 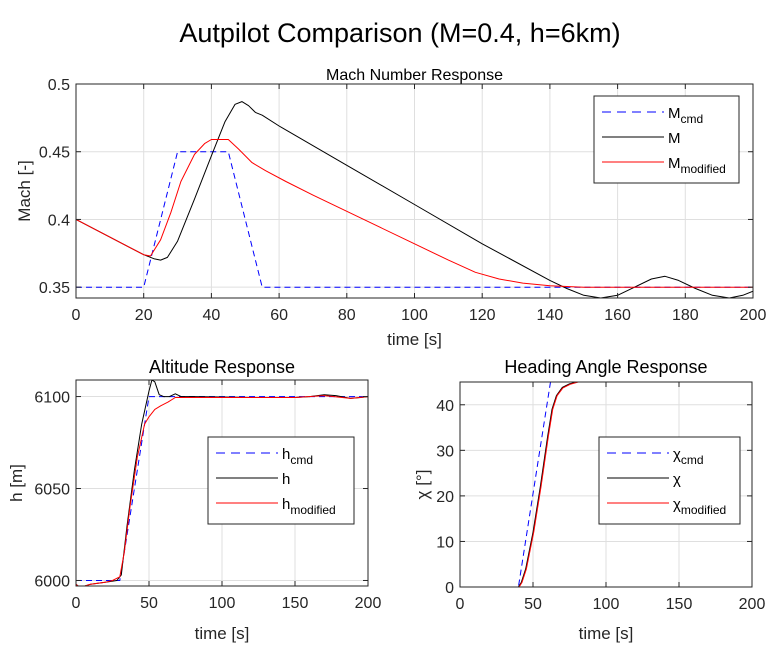 I want to click on x-tick-label: 20, so click(x=144, y=315).